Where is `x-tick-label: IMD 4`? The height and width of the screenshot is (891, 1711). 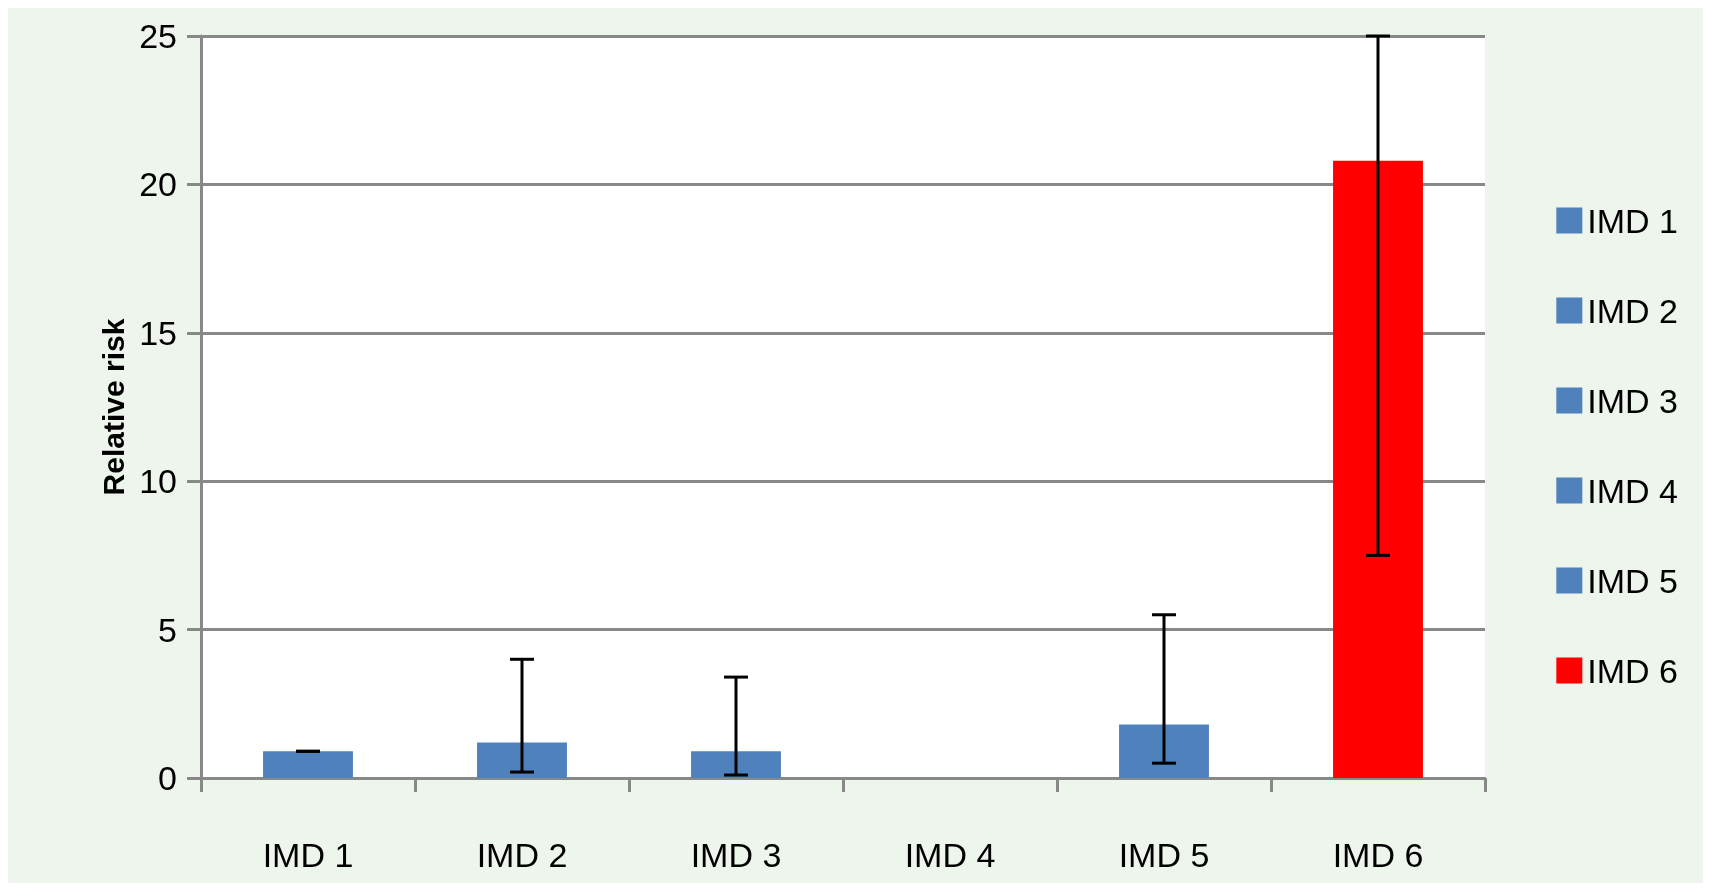 x-tick-label: IMD 4 is located at coordinates (950, 855).